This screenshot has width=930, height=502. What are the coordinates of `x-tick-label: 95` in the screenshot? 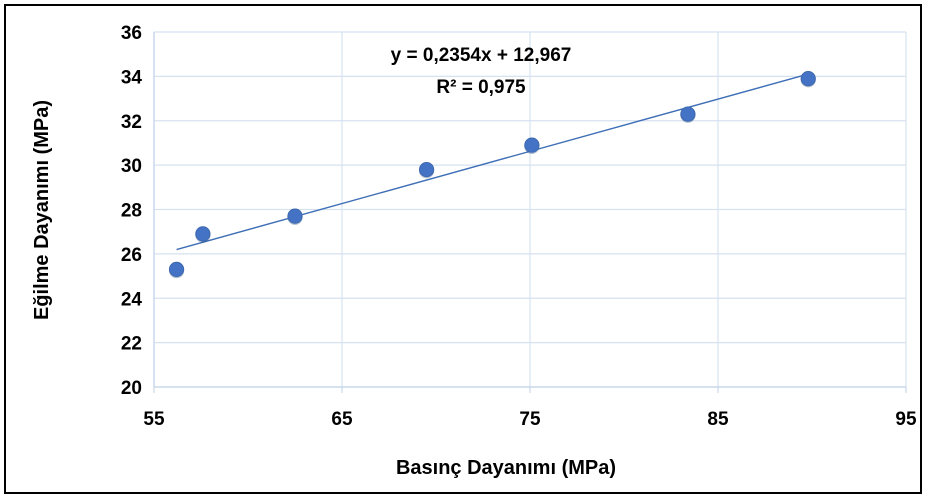 It's located at (906, 419).